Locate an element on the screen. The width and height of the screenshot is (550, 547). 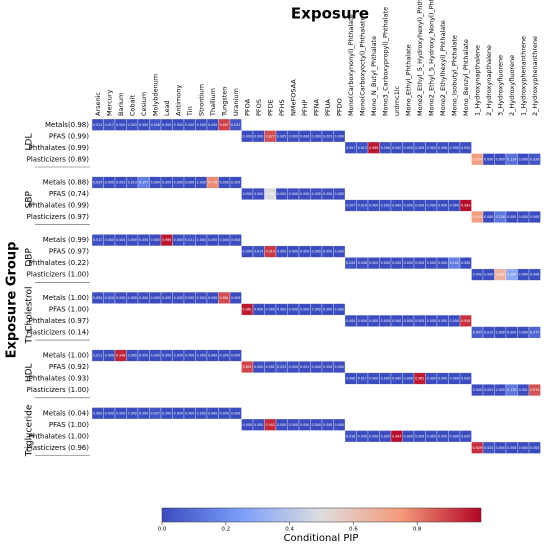
row-label: Plasticizers (0.14) is located at coordinates (58, 332).